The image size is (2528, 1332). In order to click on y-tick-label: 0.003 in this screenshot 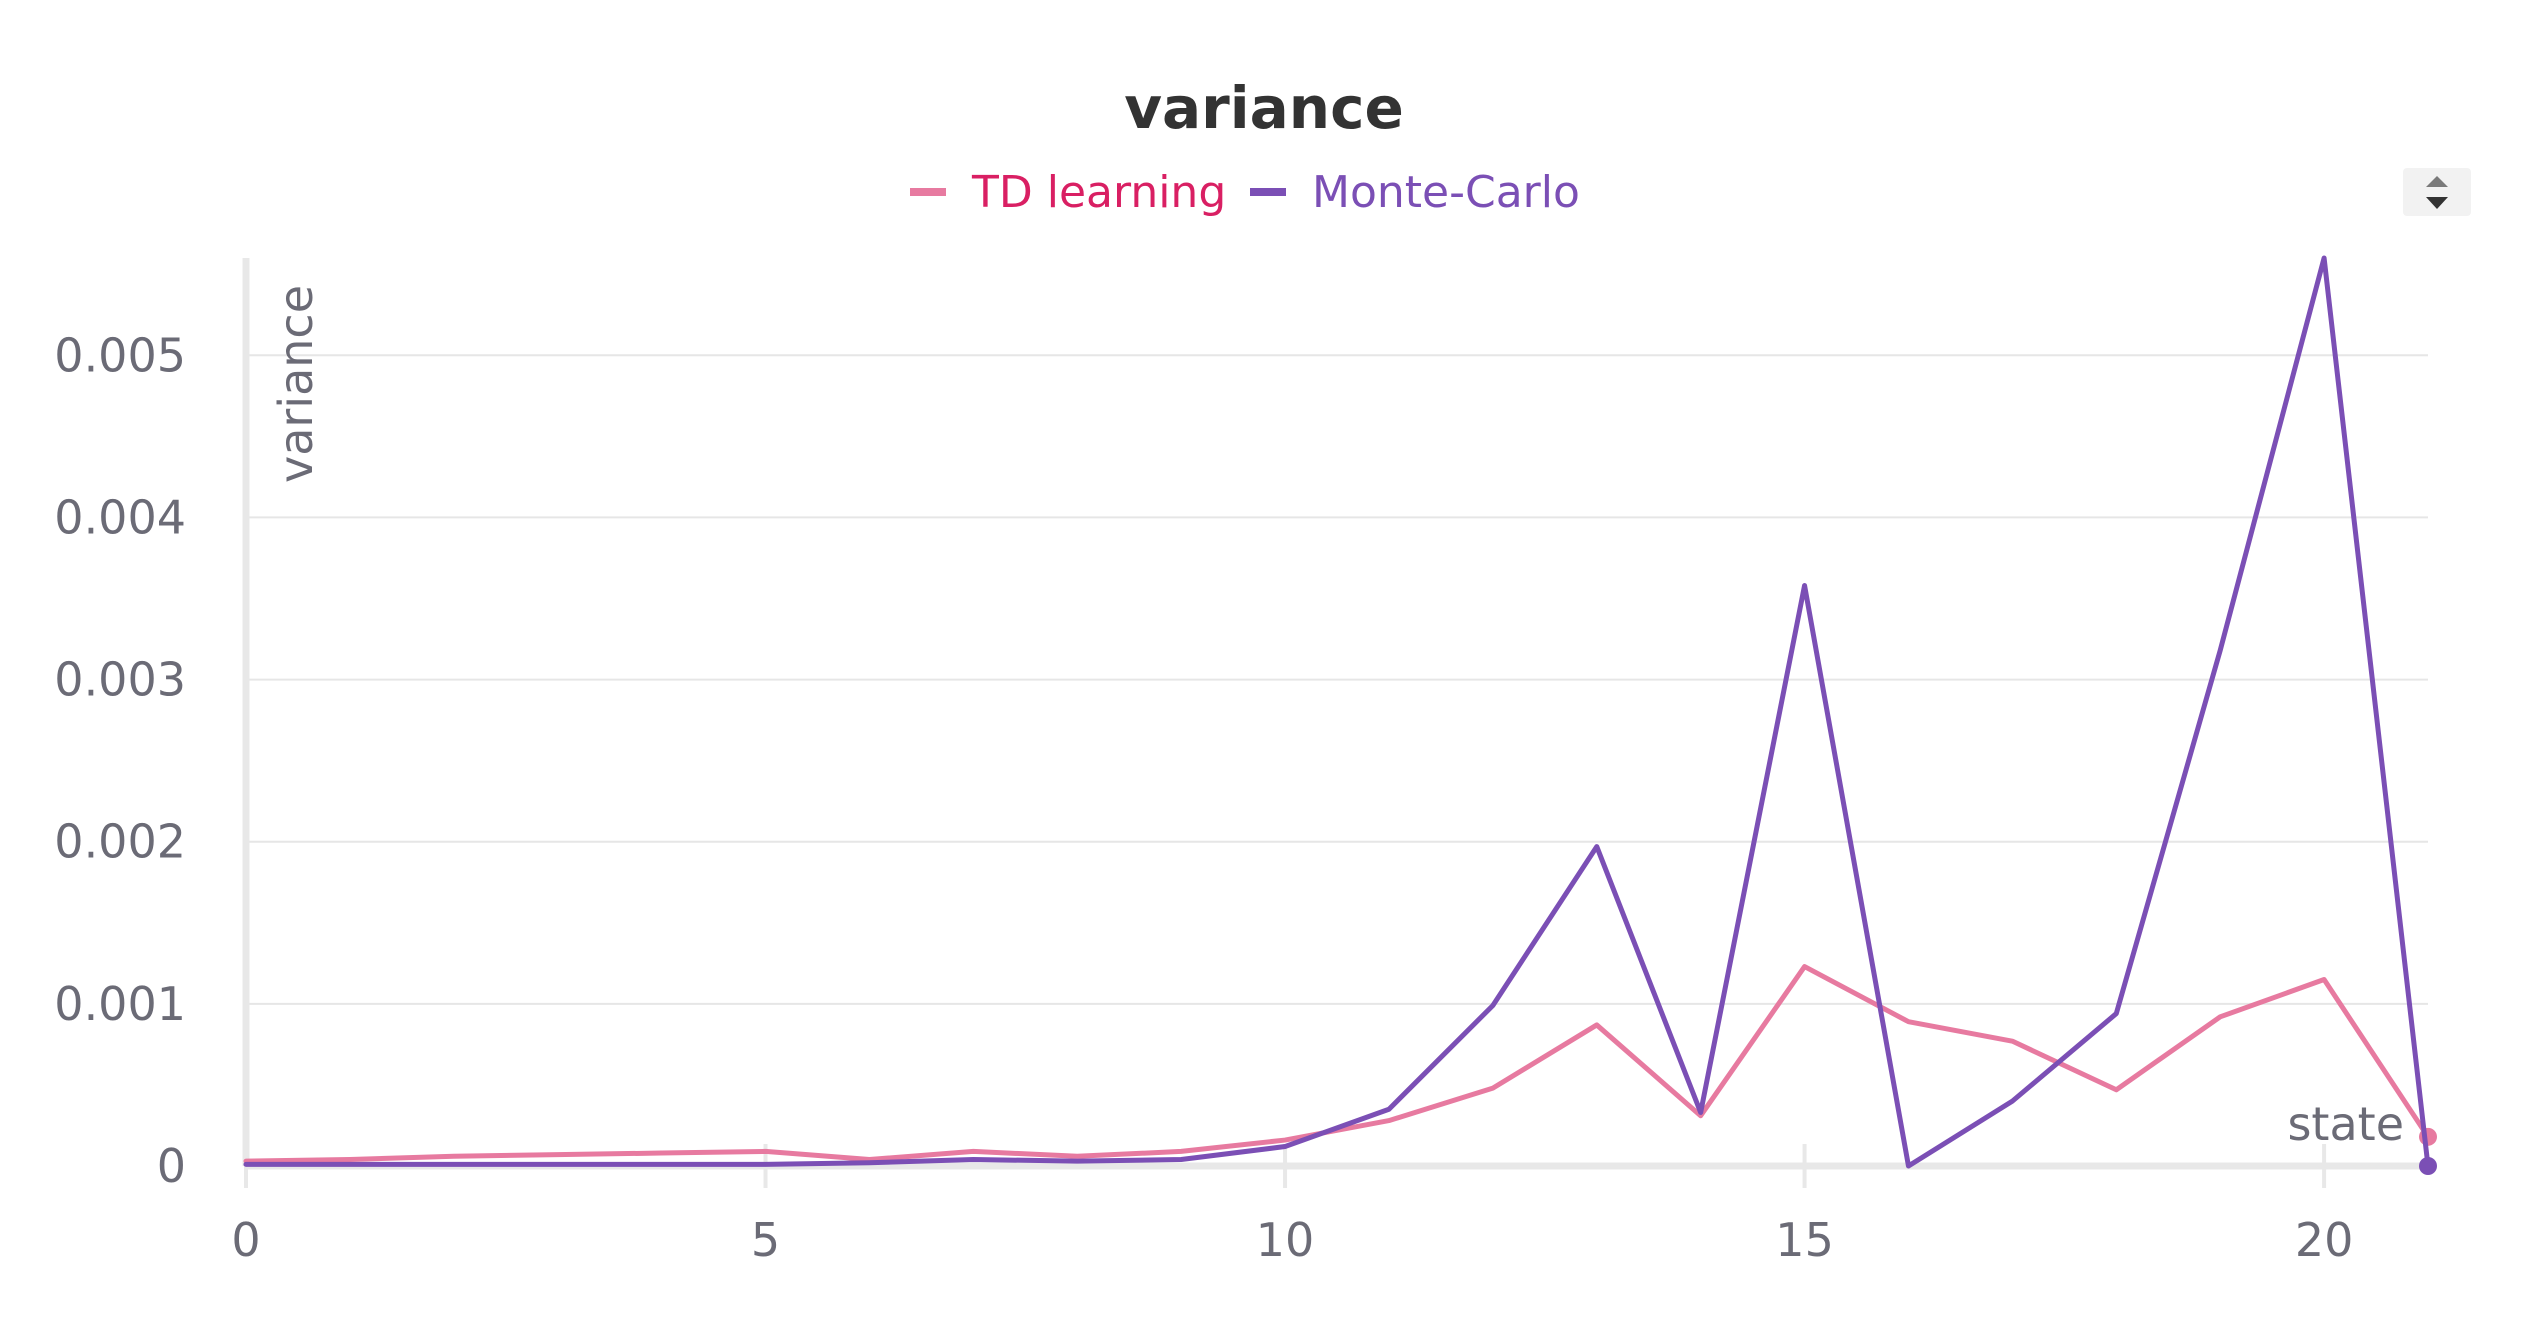, I will do `click(120, 680)`.